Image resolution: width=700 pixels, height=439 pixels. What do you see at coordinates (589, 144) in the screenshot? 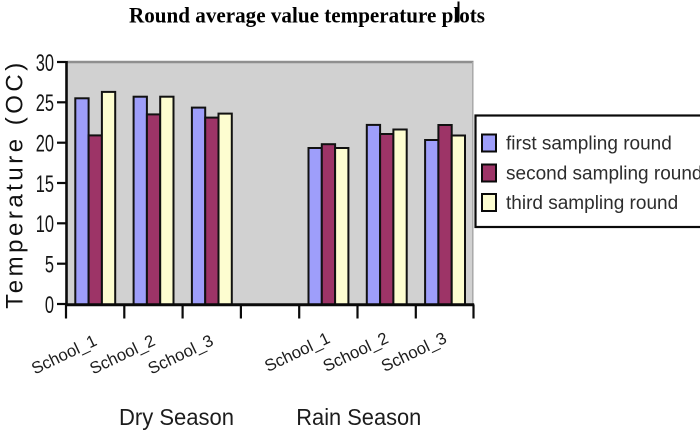
I see `svg-text: first sampling round` at bounding box center [589, 144].